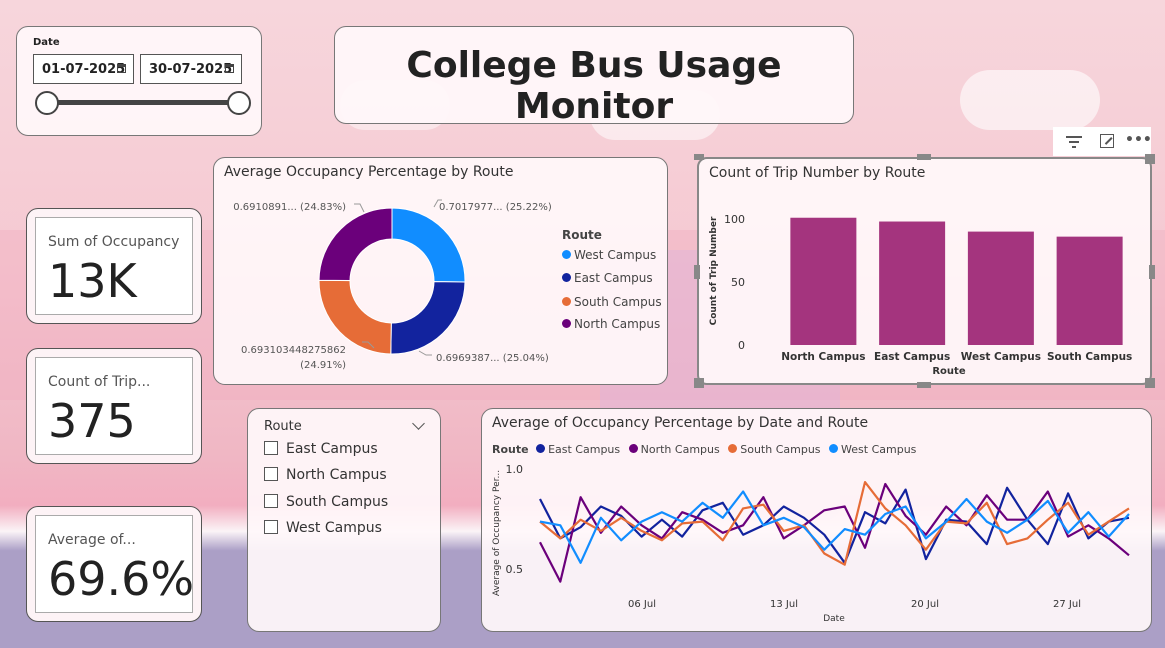 The width and height of the screenshot is (1165, 648). What do you see at coordinates (642, 604) in the screenshot?
I see `line-x-tick: 06 Jul` at bounding box center [642, 604].